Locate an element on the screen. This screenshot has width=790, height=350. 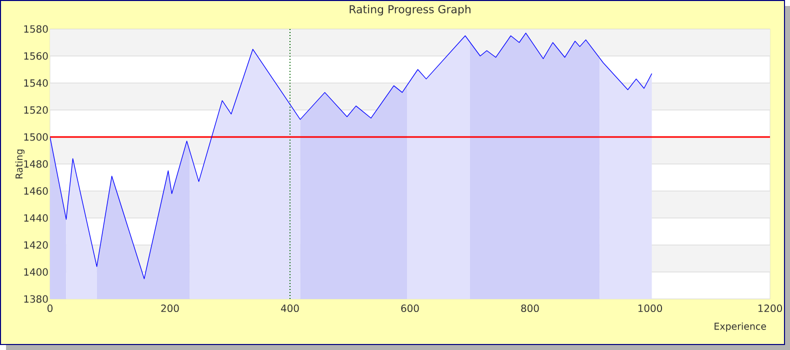
x-tick-label: 1200 is located at coordinates (770, 308).